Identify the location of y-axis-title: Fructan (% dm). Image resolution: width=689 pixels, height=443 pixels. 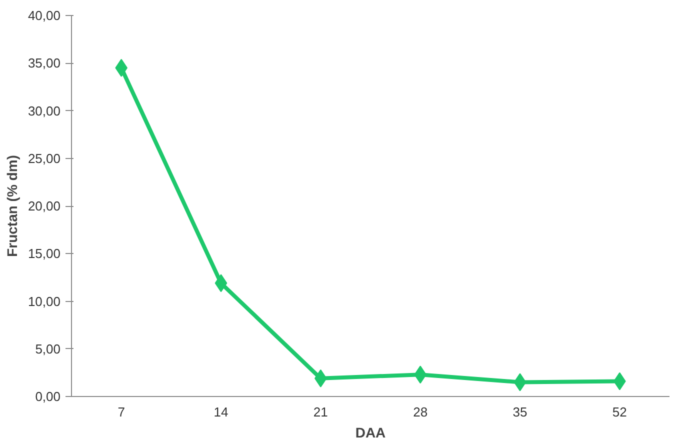
(12, 206).